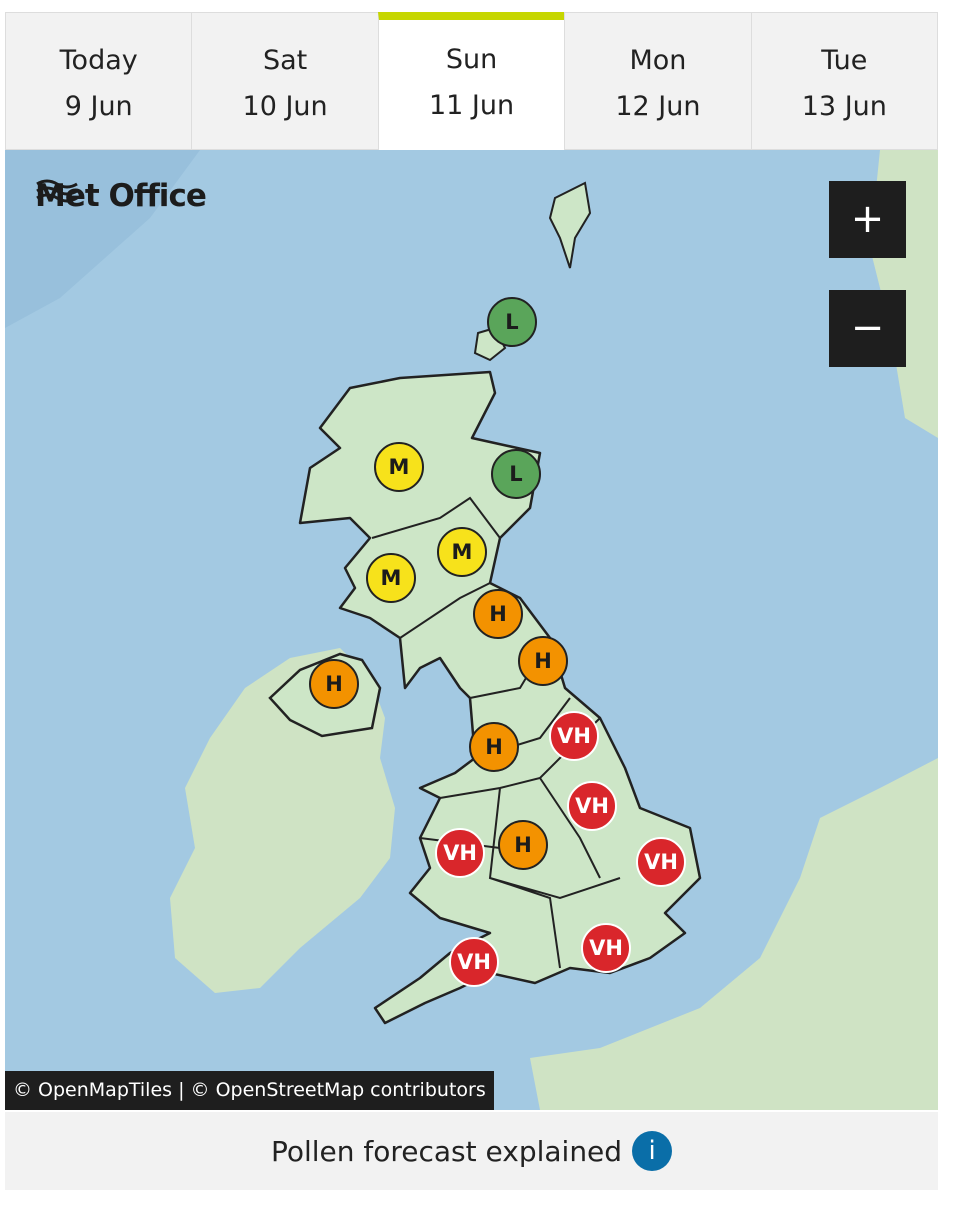  I want to click on link-text: Pollen forecast explained, so click(446, 1151).